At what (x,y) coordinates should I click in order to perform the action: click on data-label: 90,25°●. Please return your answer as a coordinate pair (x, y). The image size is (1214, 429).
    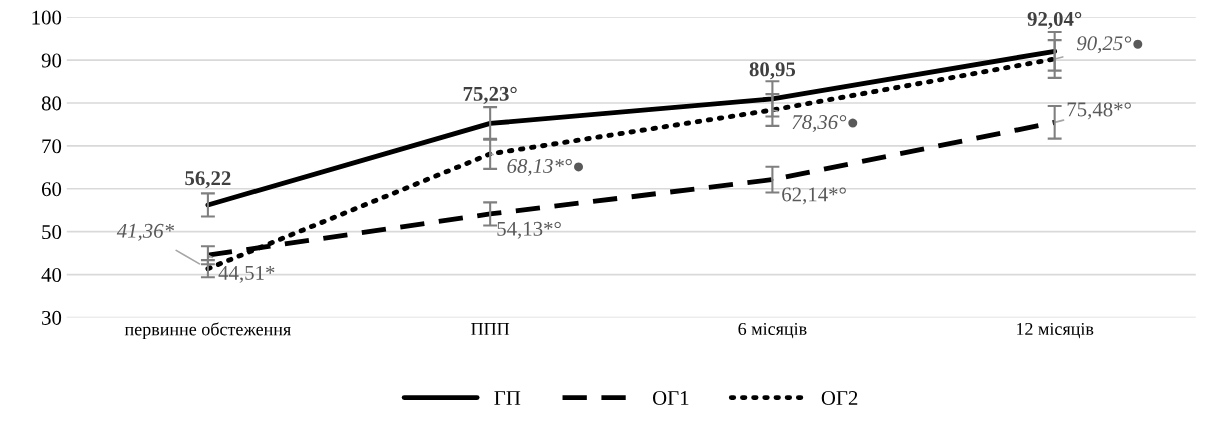
    Looking at the image, I should click on (1109, 45).